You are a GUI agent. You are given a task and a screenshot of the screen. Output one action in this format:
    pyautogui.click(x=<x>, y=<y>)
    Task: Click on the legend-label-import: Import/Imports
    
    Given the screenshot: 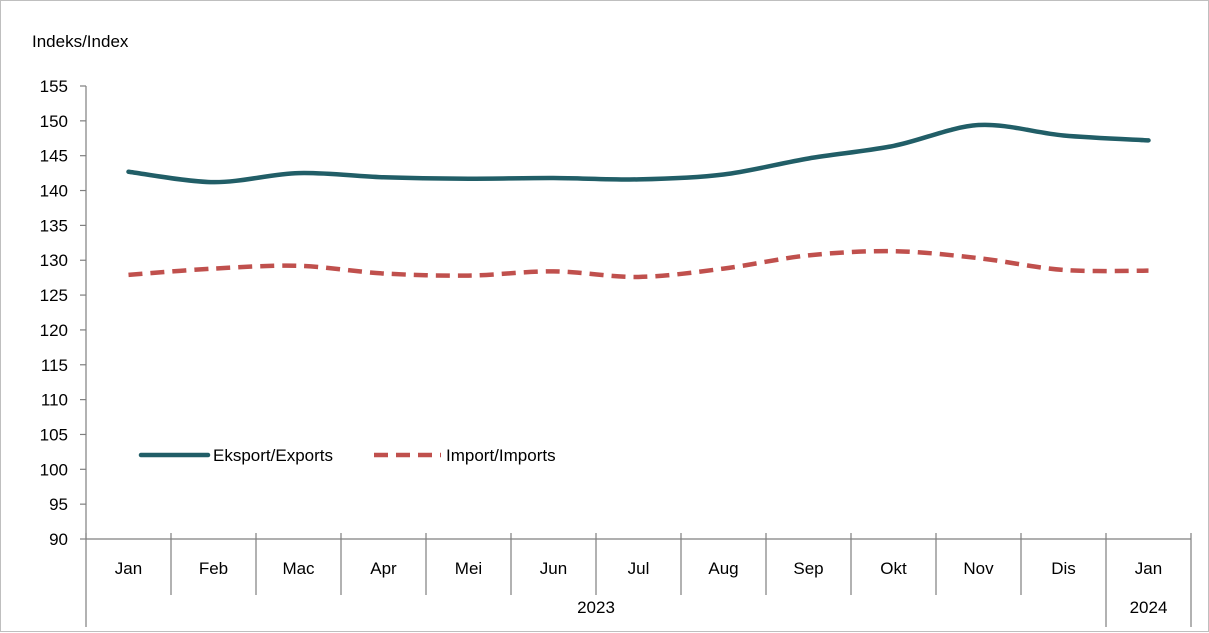 What is the action you would take?
    pyautogui.click(x=501, y=455)
    